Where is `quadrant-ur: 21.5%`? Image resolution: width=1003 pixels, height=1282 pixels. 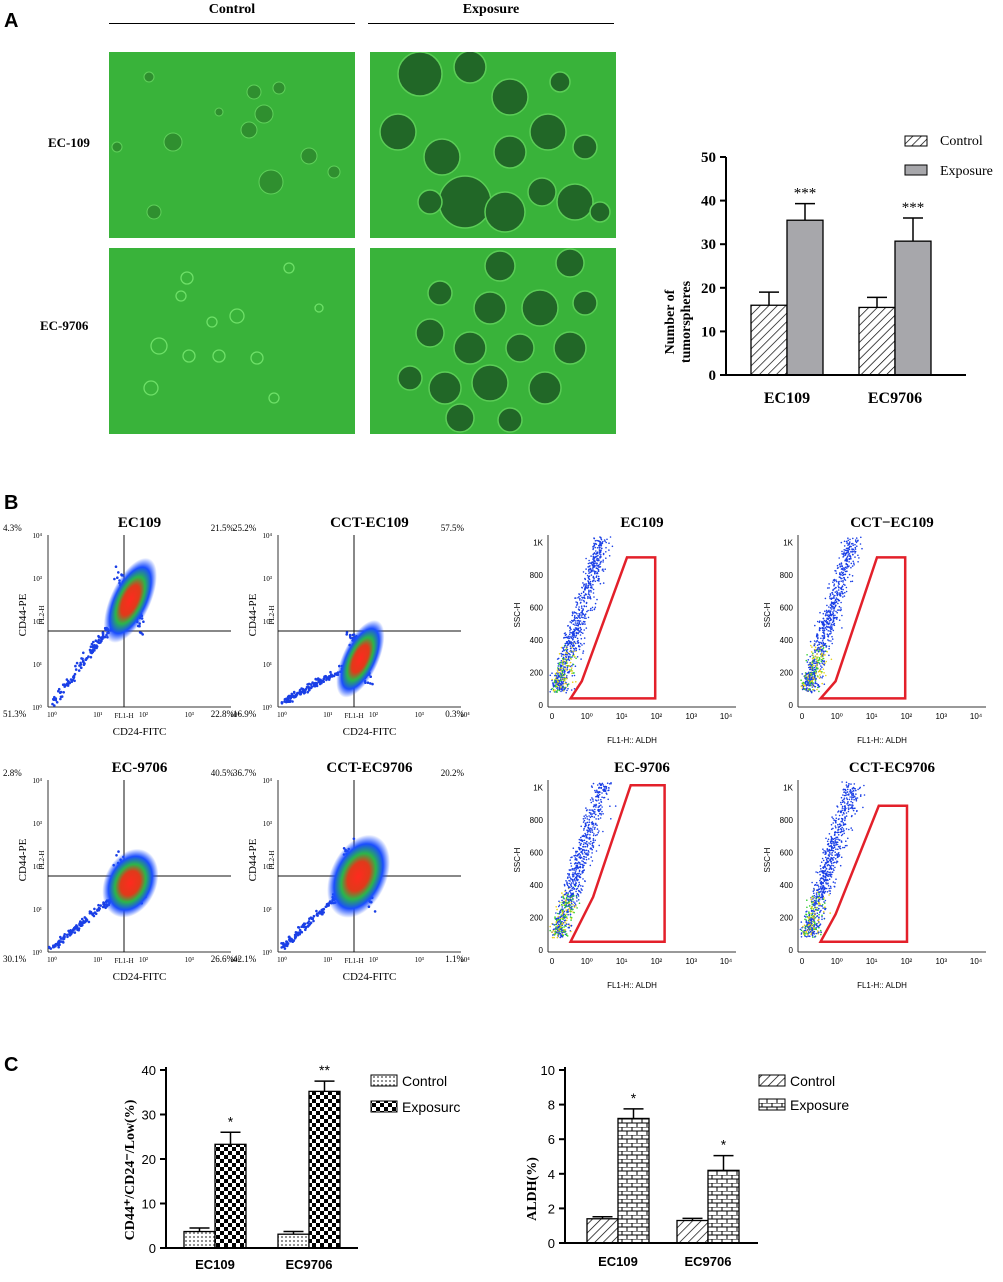
quadrant-ur: 21.5% is located at coordinates (223, 528).